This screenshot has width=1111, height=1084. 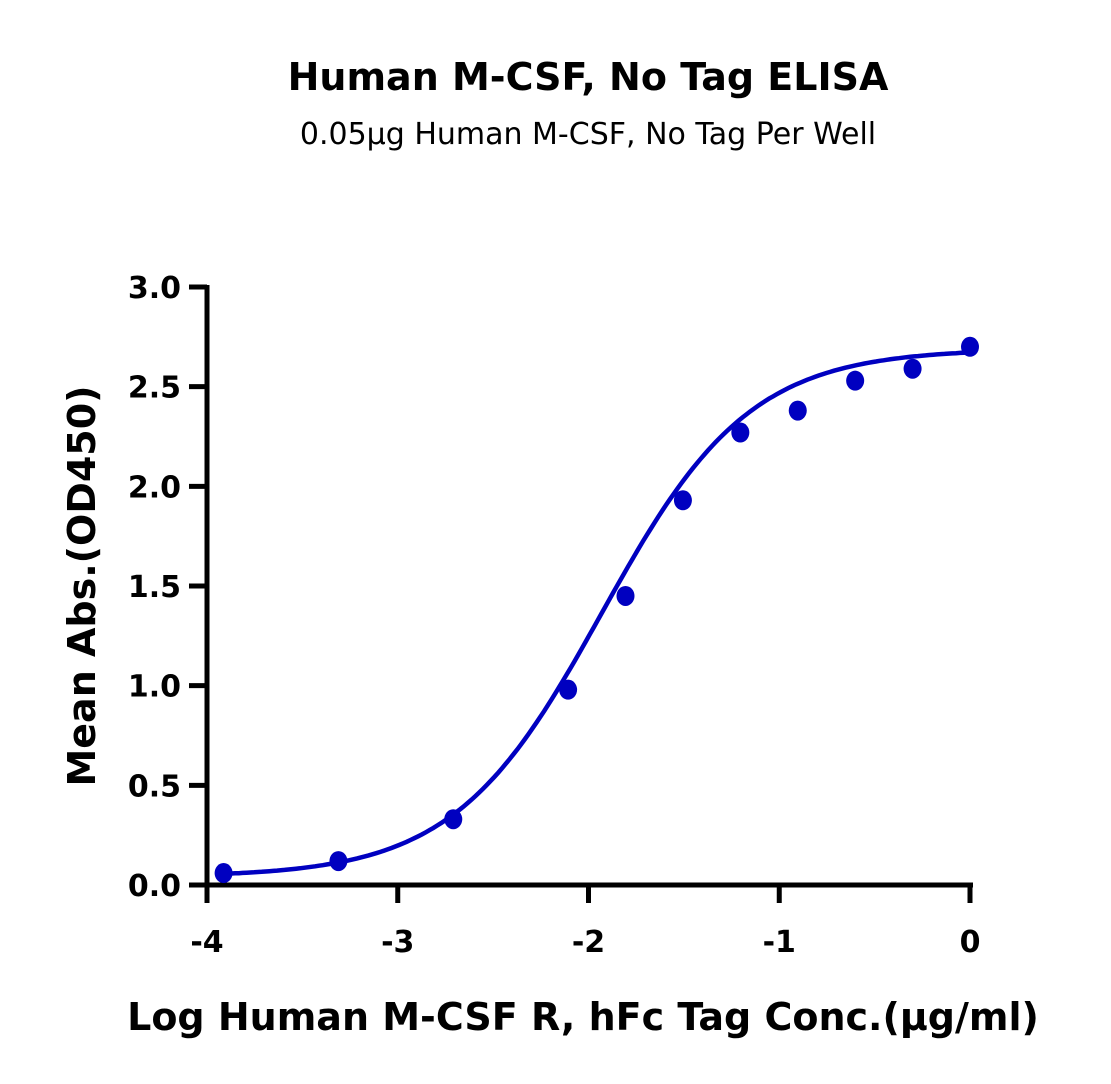 What do you see at coordinates (154, 487) in the screenshot?
I see `y-tick-label: 2.0` at bounding box center [154, 487].